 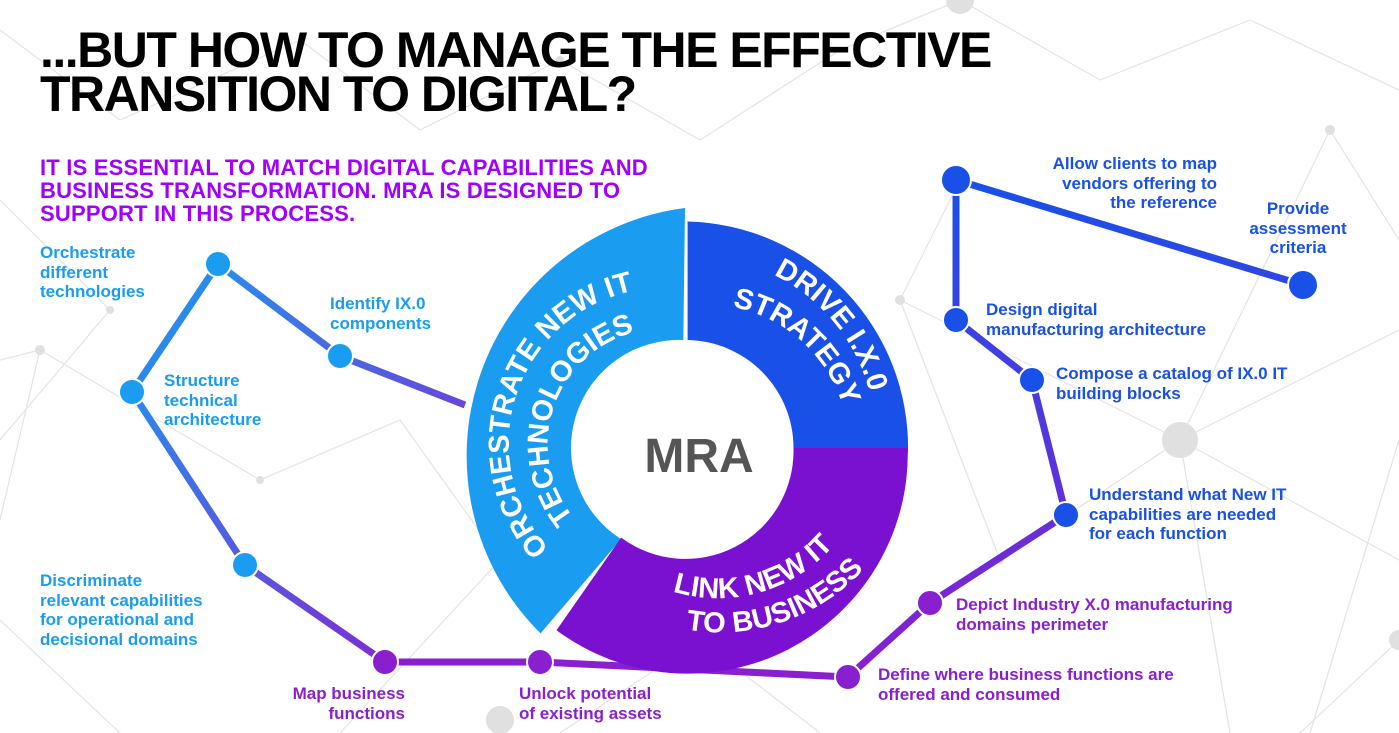 I want to click on step-text-line: Depict Industry X.0 manufacturing, so click(x=1094, y=604).